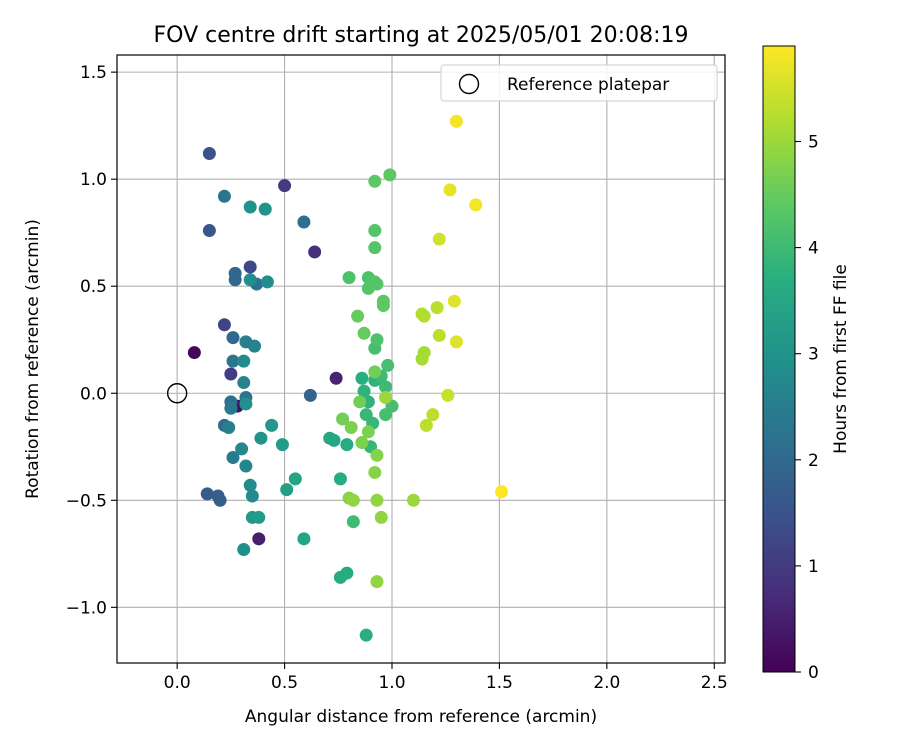 Image resolution: width=900 pixels, height=750 pixels. I want to click on y-tick-label: −0.5, so click(86, 501).